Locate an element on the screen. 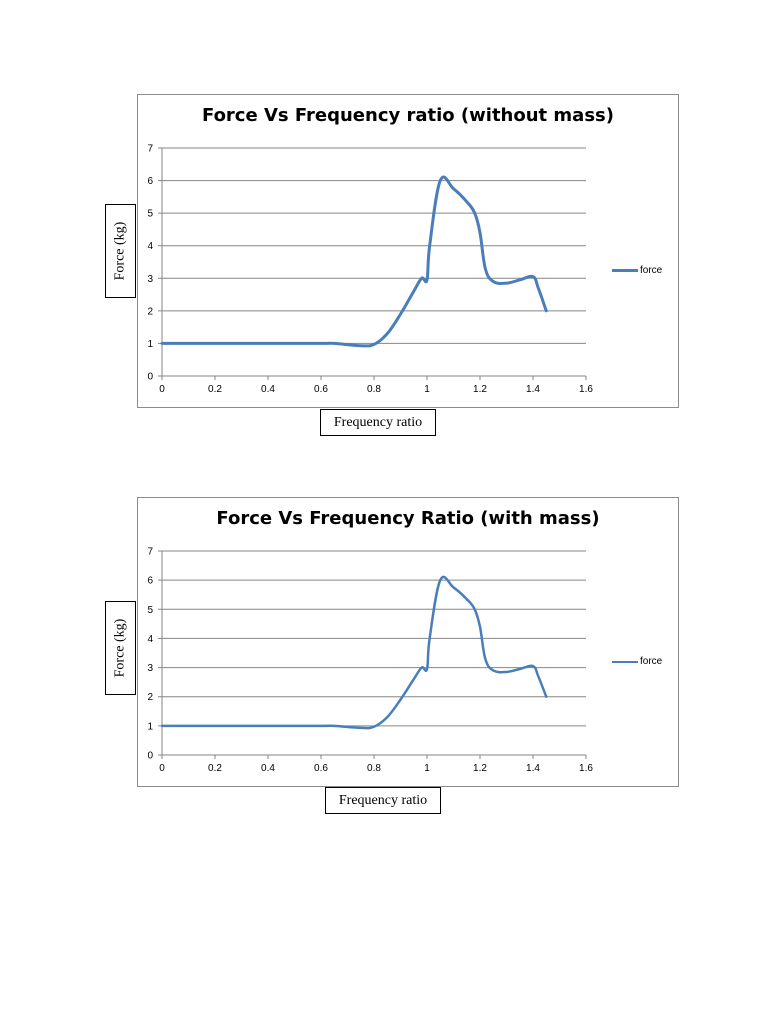 Image resolution: width=768 pixels, height=1024 pixels. chart-2-ytick-label-6: 6 is located at coordinates (150, 581).